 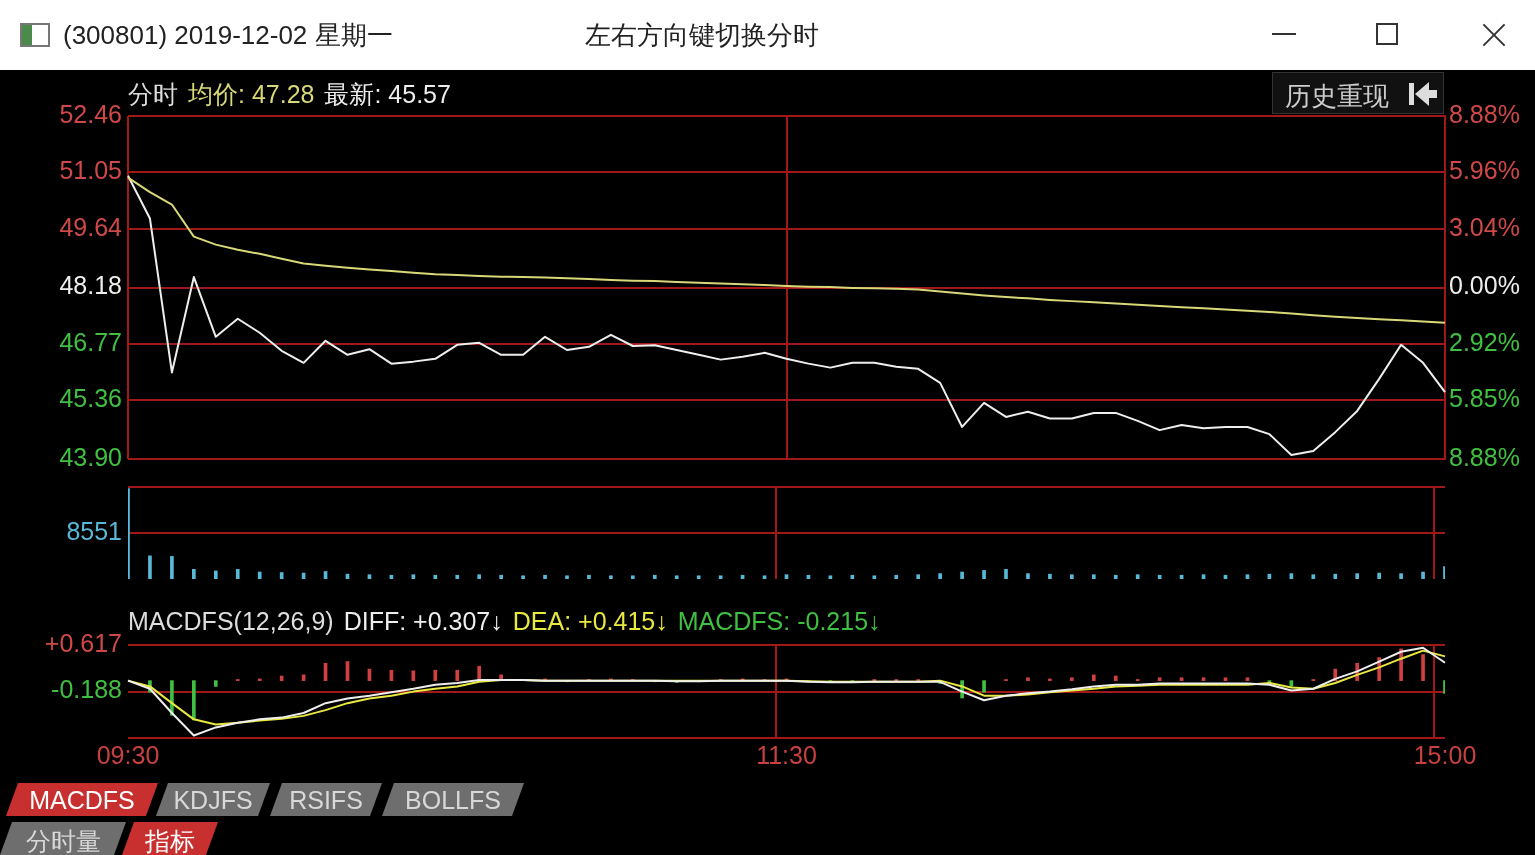 I want to click on chart-subtitle: 左右方向键切换分时, so click(x=702, y=35).